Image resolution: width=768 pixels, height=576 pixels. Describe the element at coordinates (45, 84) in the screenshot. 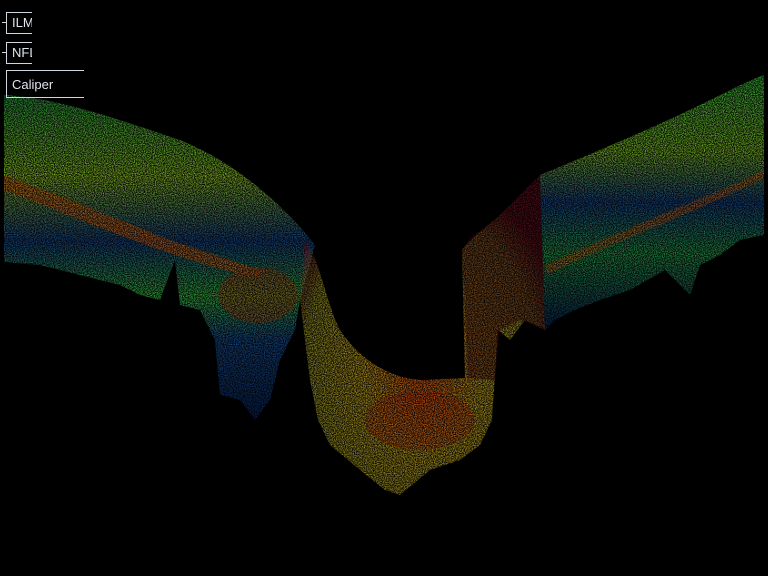

I see `caliper-tool-button: Caliper` at that location.